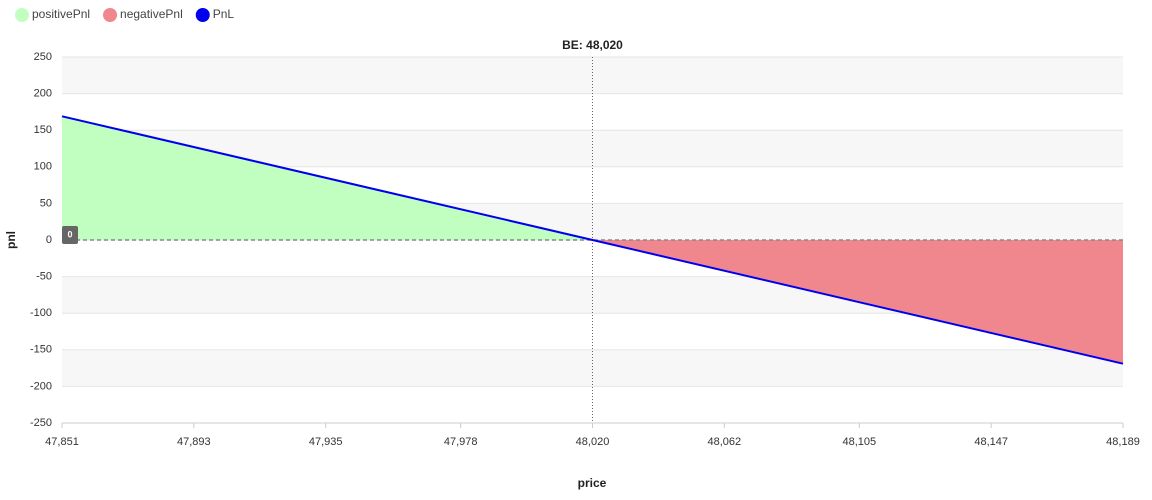 Image resolution: width=1152 pixels, height=500 pixels. I want to click on legend-label: PnL, so click(224, 14).